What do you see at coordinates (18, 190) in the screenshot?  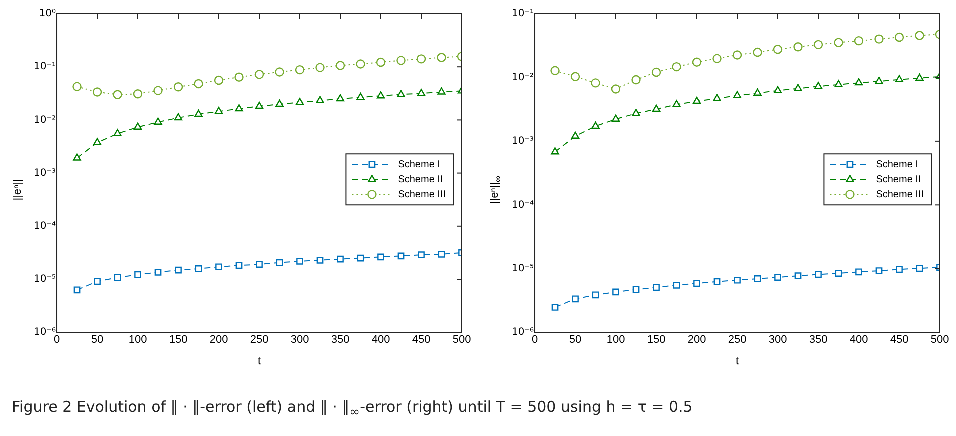 I see `y-axis-title: ||eⁿ||` at bounding box center [18, 190].